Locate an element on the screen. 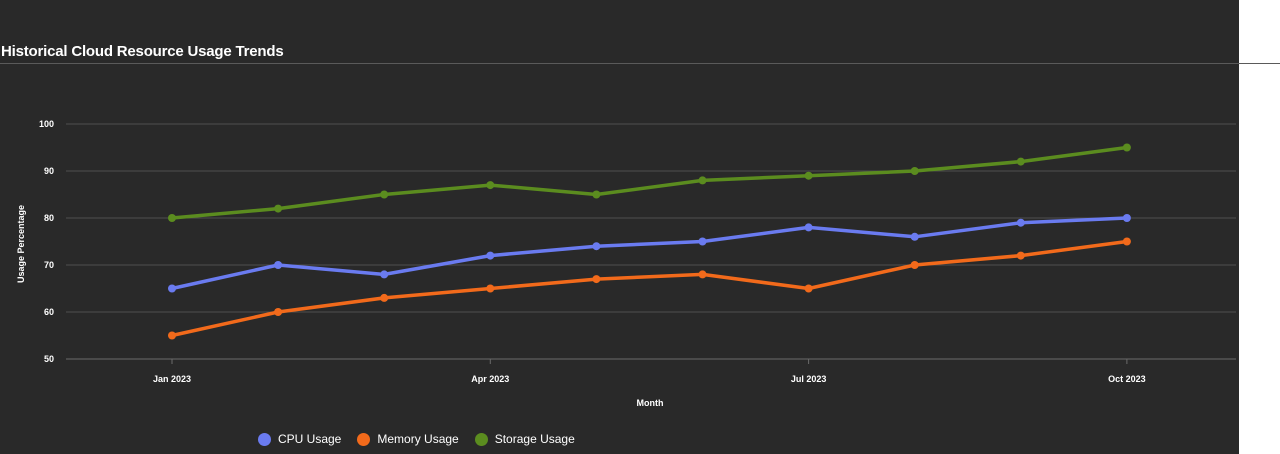 The height and width of the screenshot is (454, 1280). x-tick-label: Oct 2023 is located at coordinates (1127, 379).